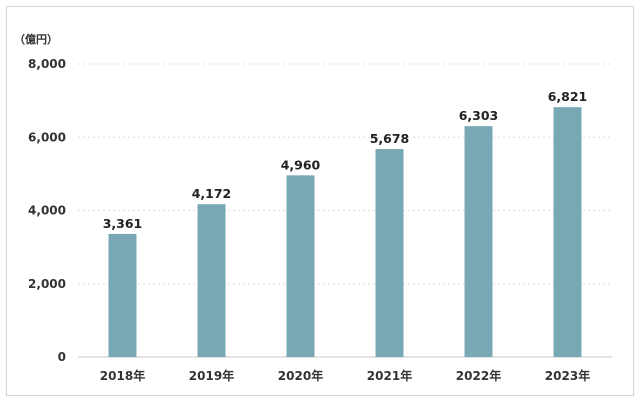  Describe the element at coordinates (122, 375) in the screenshot. I see `x-tick-label: 2018年` at that location.